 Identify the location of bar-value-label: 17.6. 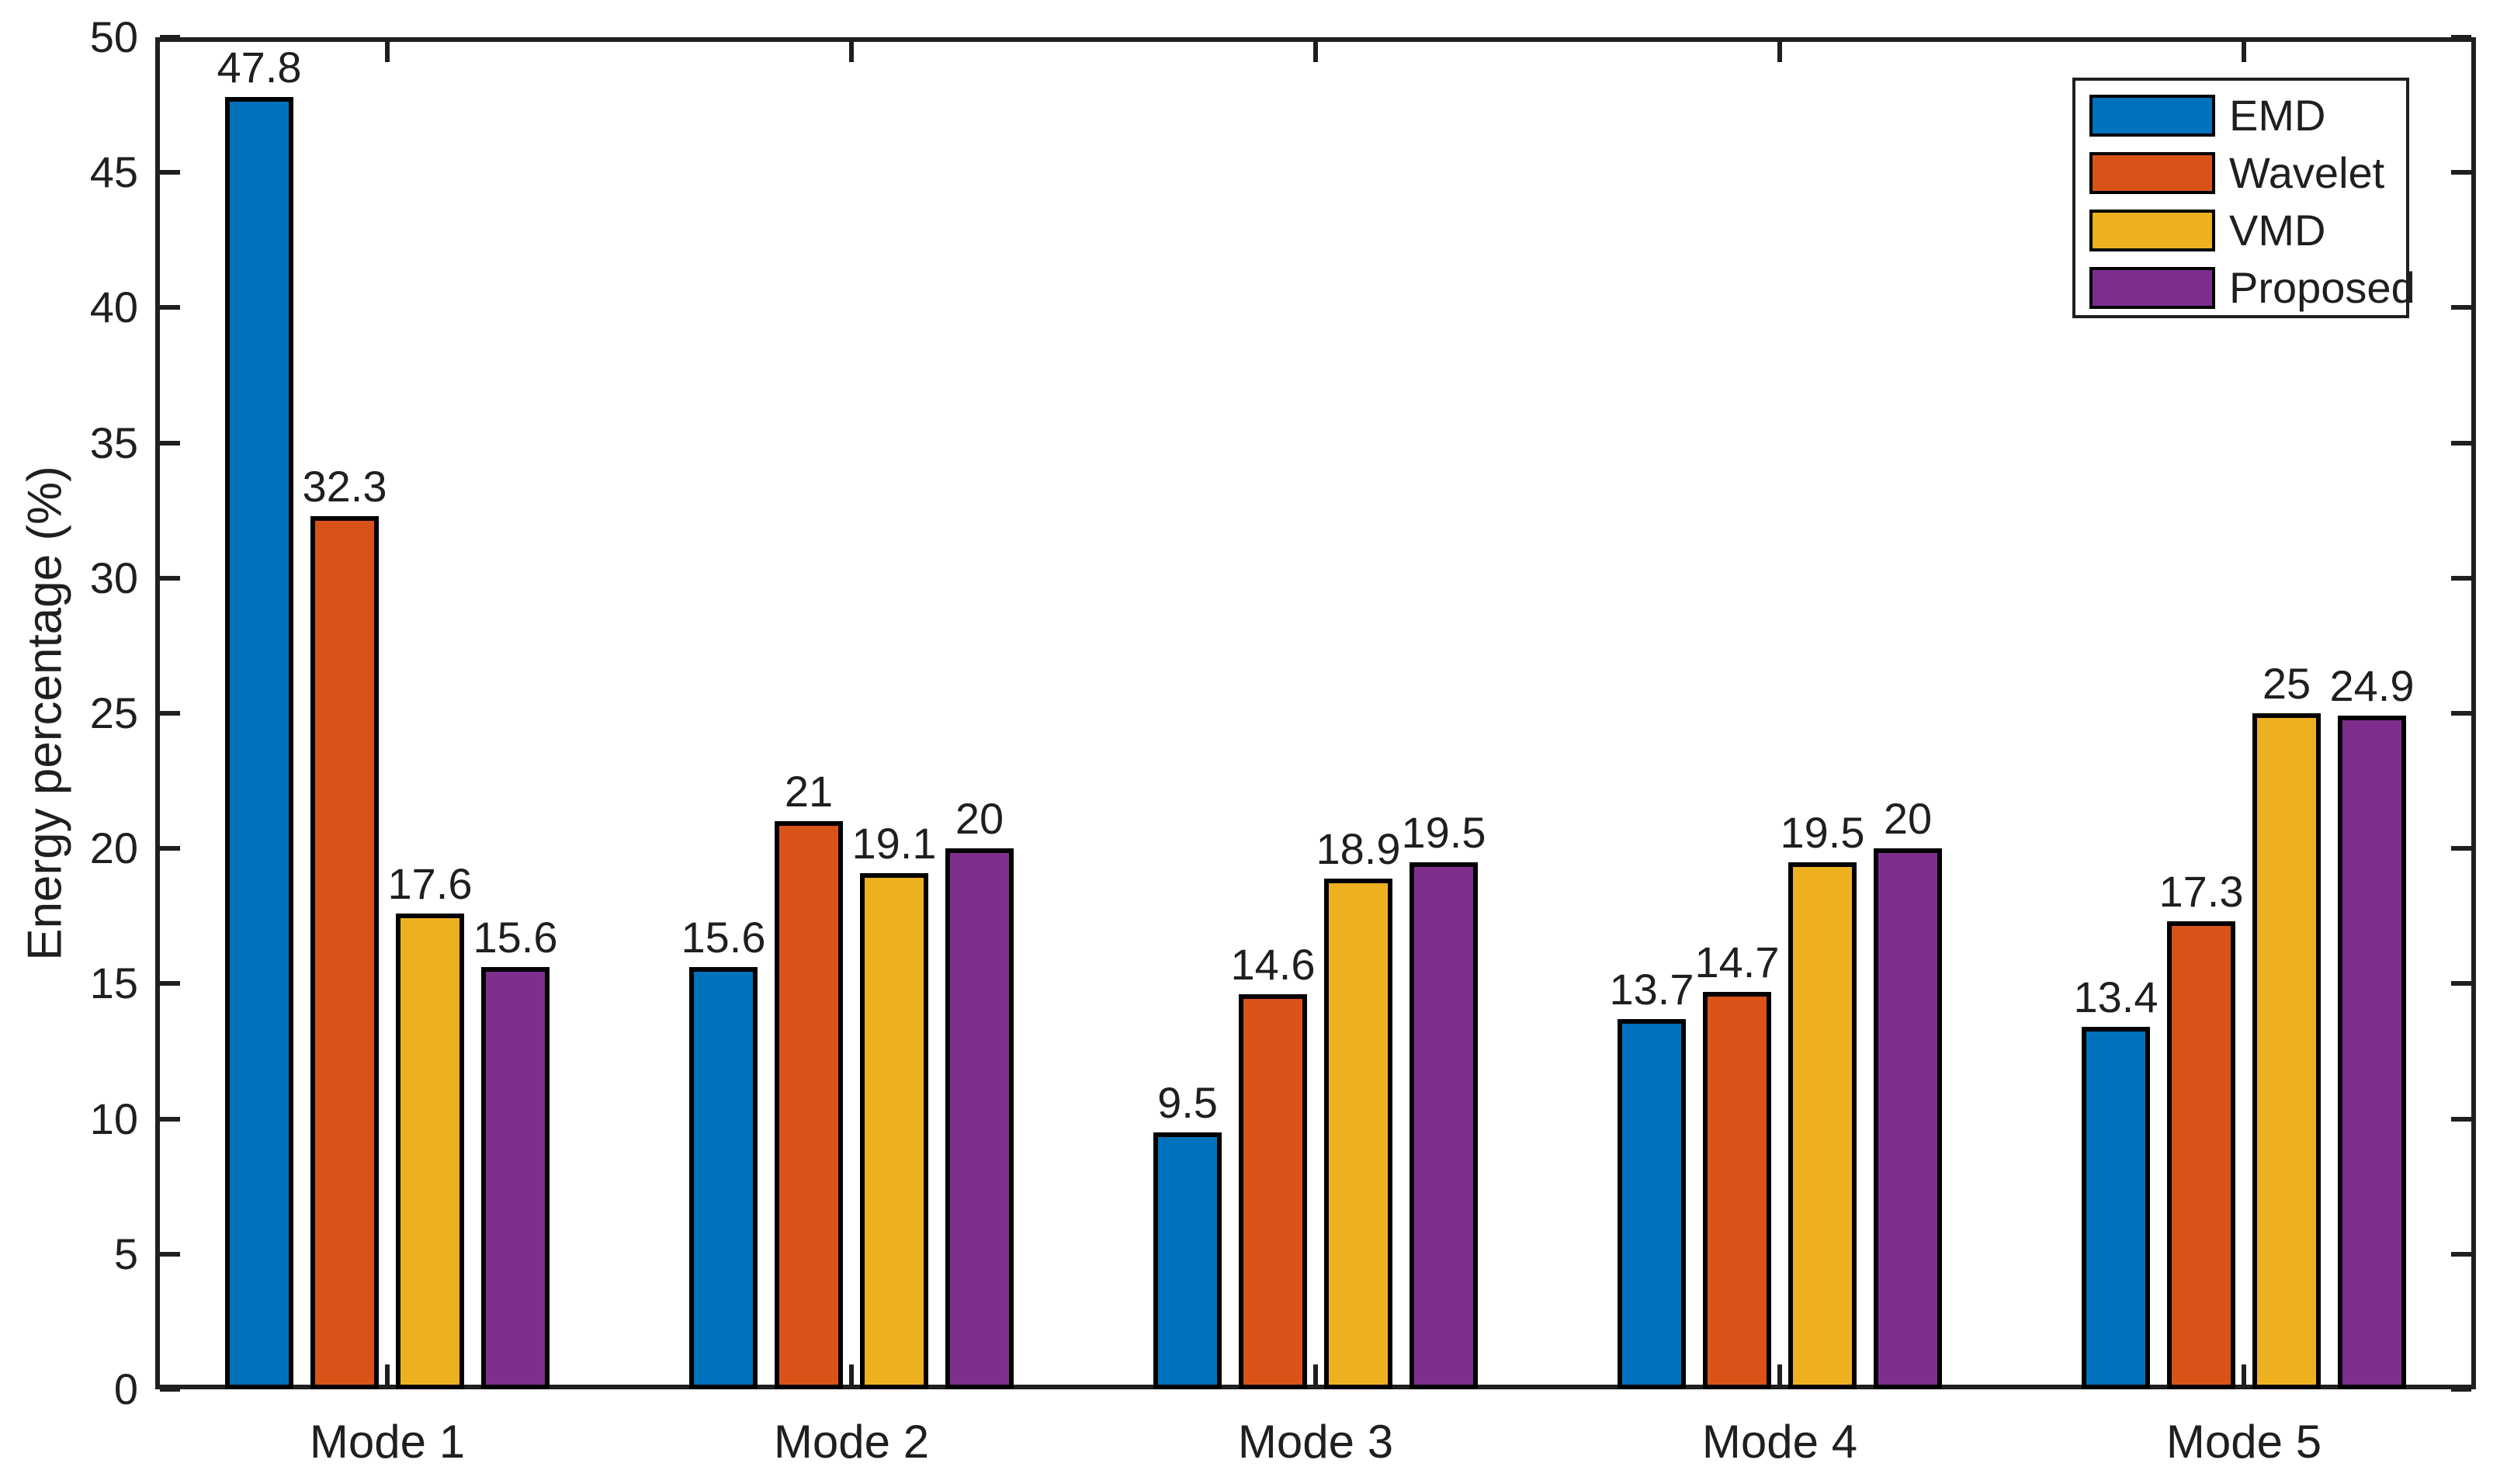
(430, 883).